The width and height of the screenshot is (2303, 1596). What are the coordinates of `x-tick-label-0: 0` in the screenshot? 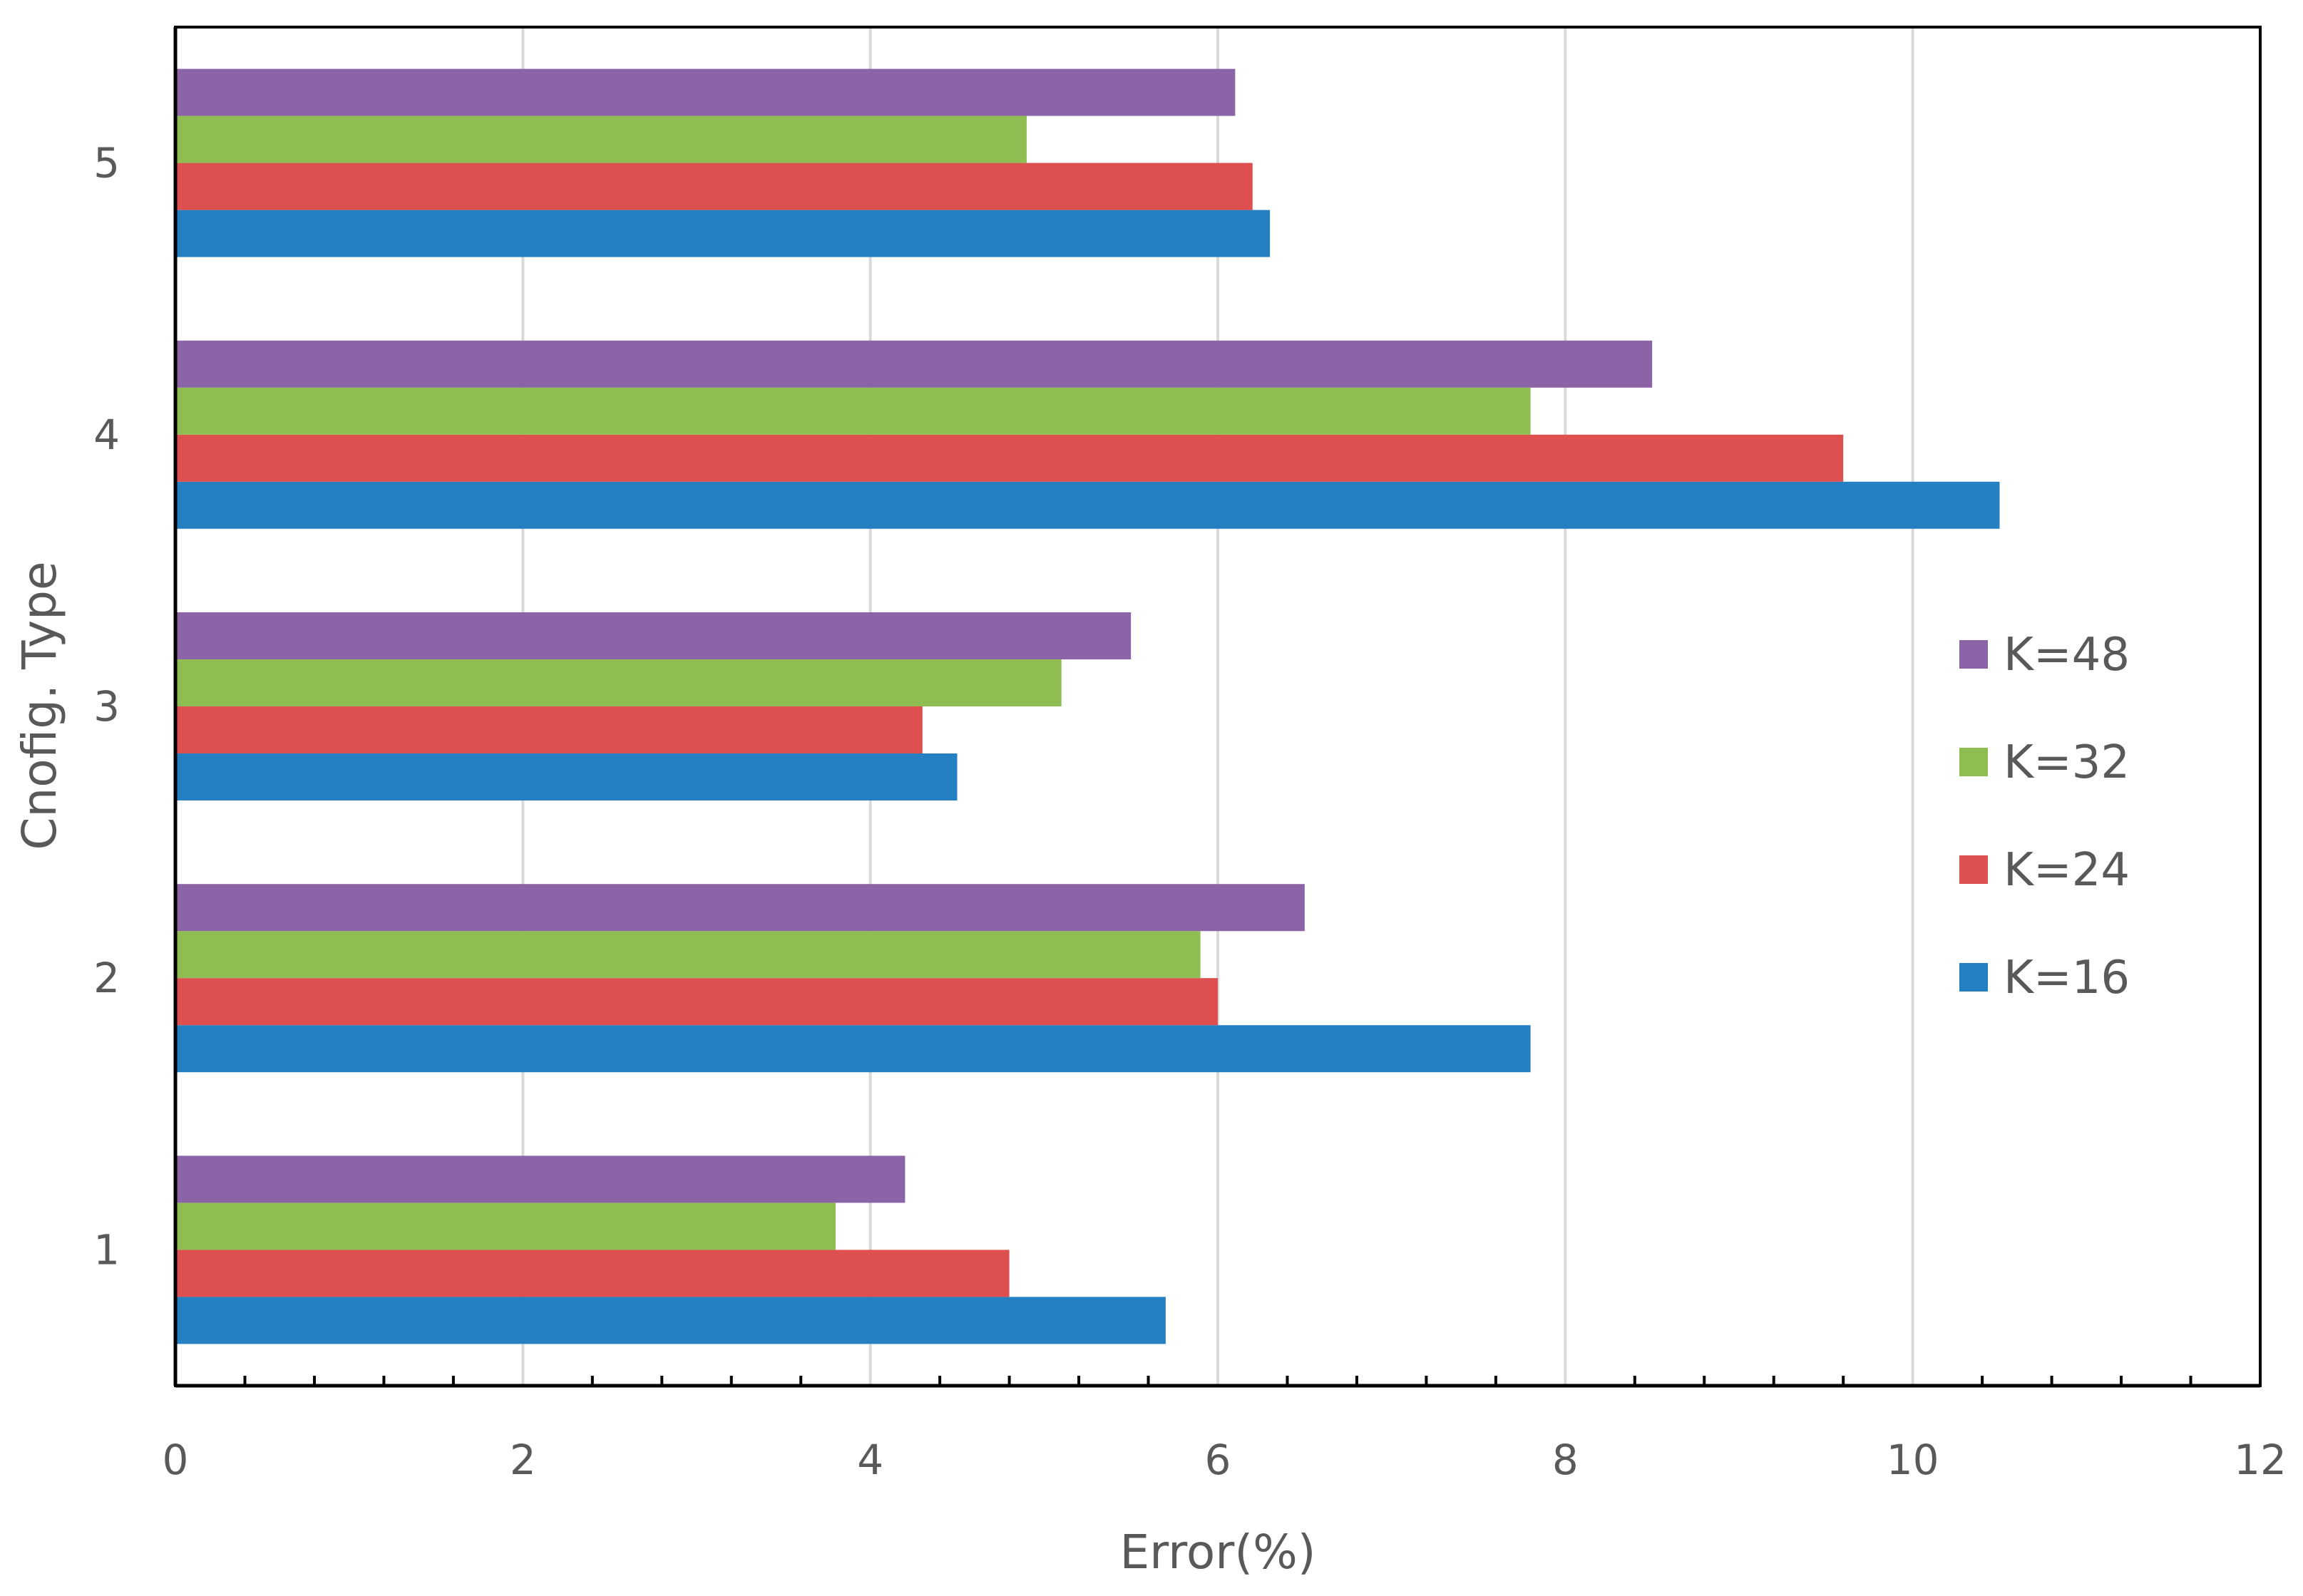 It's located at (176, 1460).